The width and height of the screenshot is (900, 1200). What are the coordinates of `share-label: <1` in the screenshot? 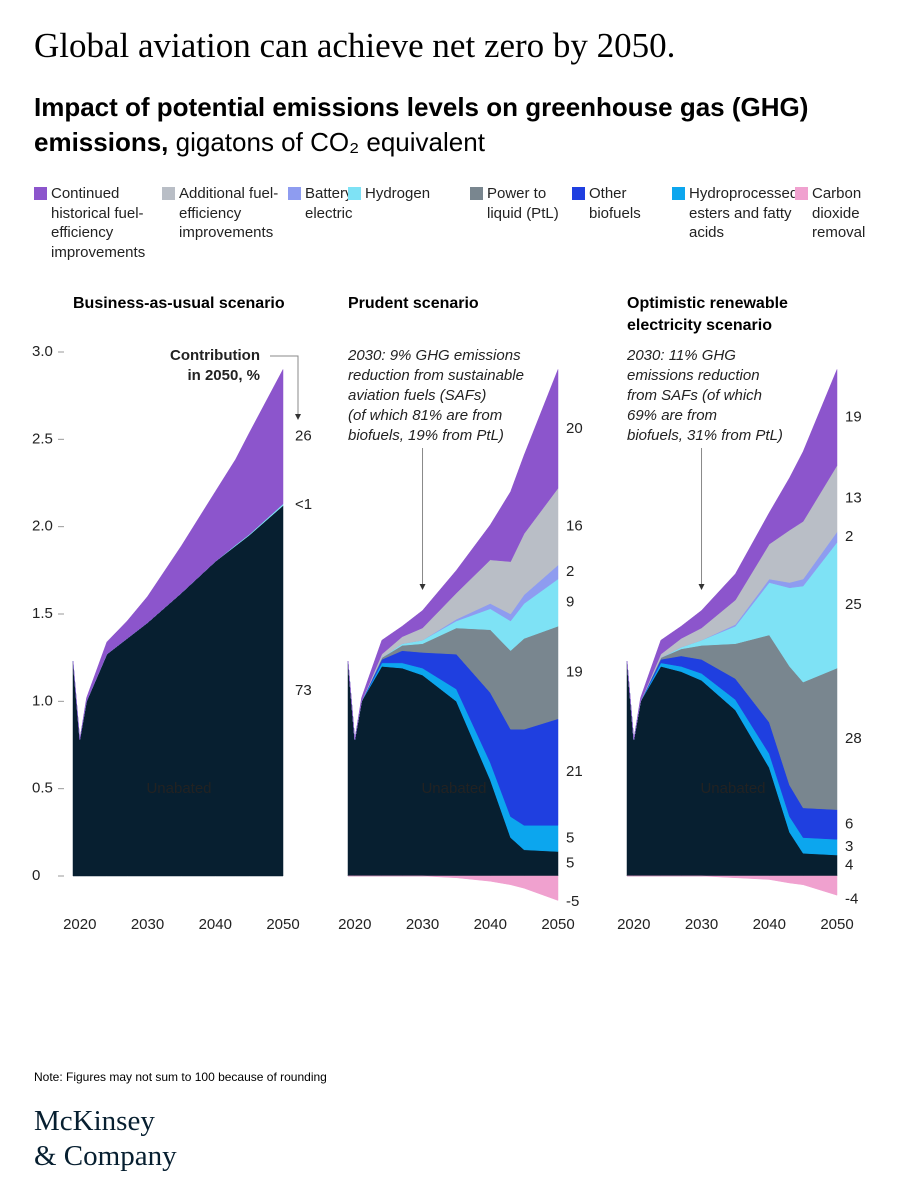 It's located at (303, 504).